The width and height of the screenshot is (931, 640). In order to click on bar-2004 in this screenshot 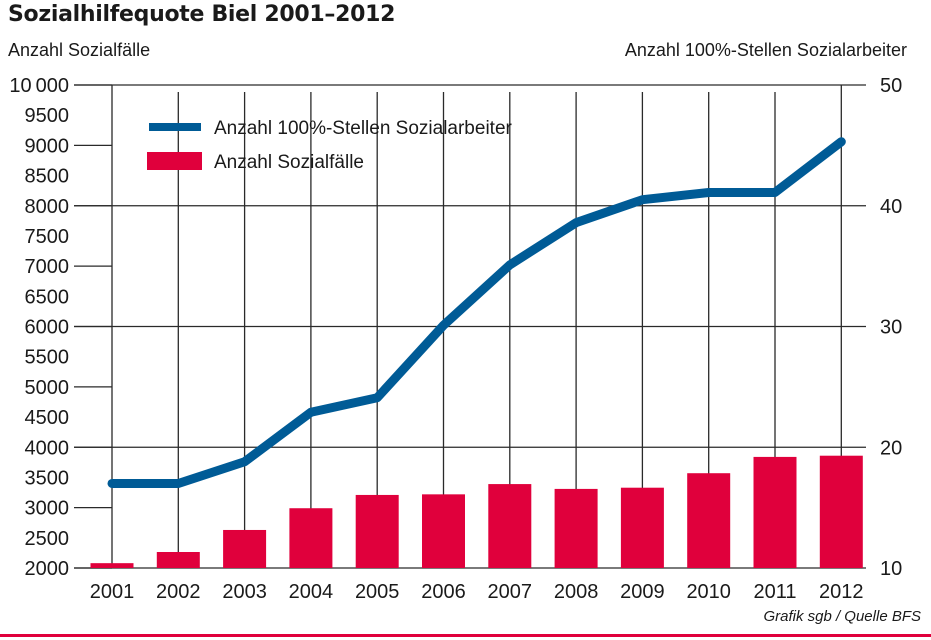, I will do `click(311, 538)`.